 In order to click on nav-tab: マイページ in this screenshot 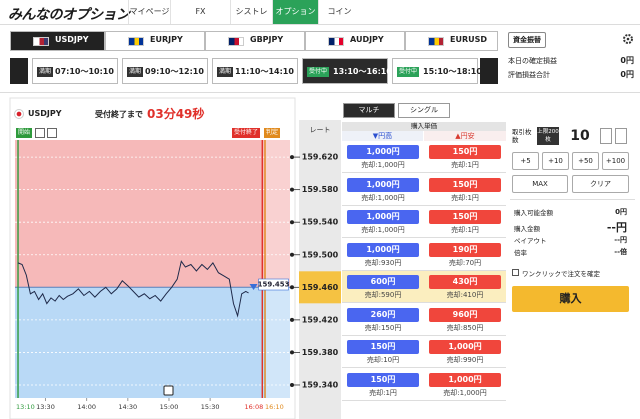, I will do `click(149, 12)`.